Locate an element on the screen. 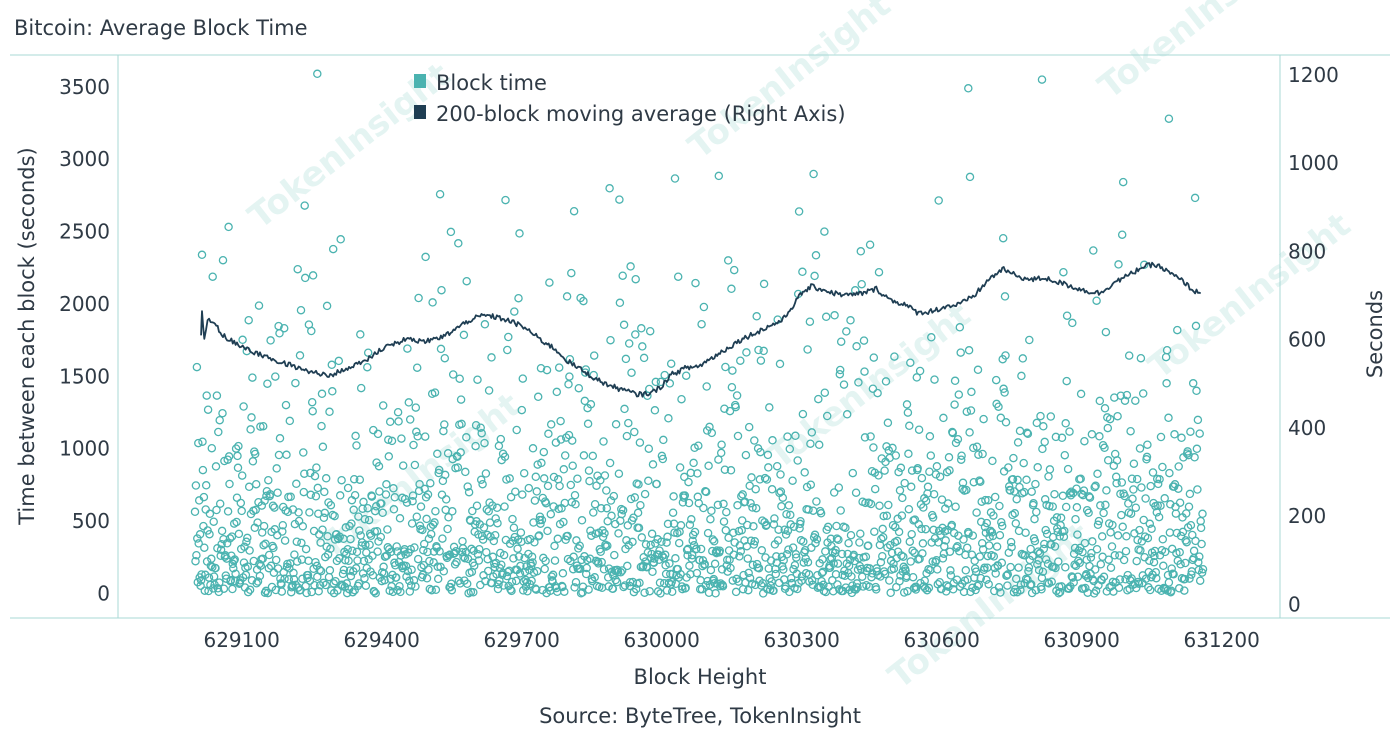 This screenshot has height=746, width=1400. y2-tick-label: 0 is located at coordinates (1294, 604).